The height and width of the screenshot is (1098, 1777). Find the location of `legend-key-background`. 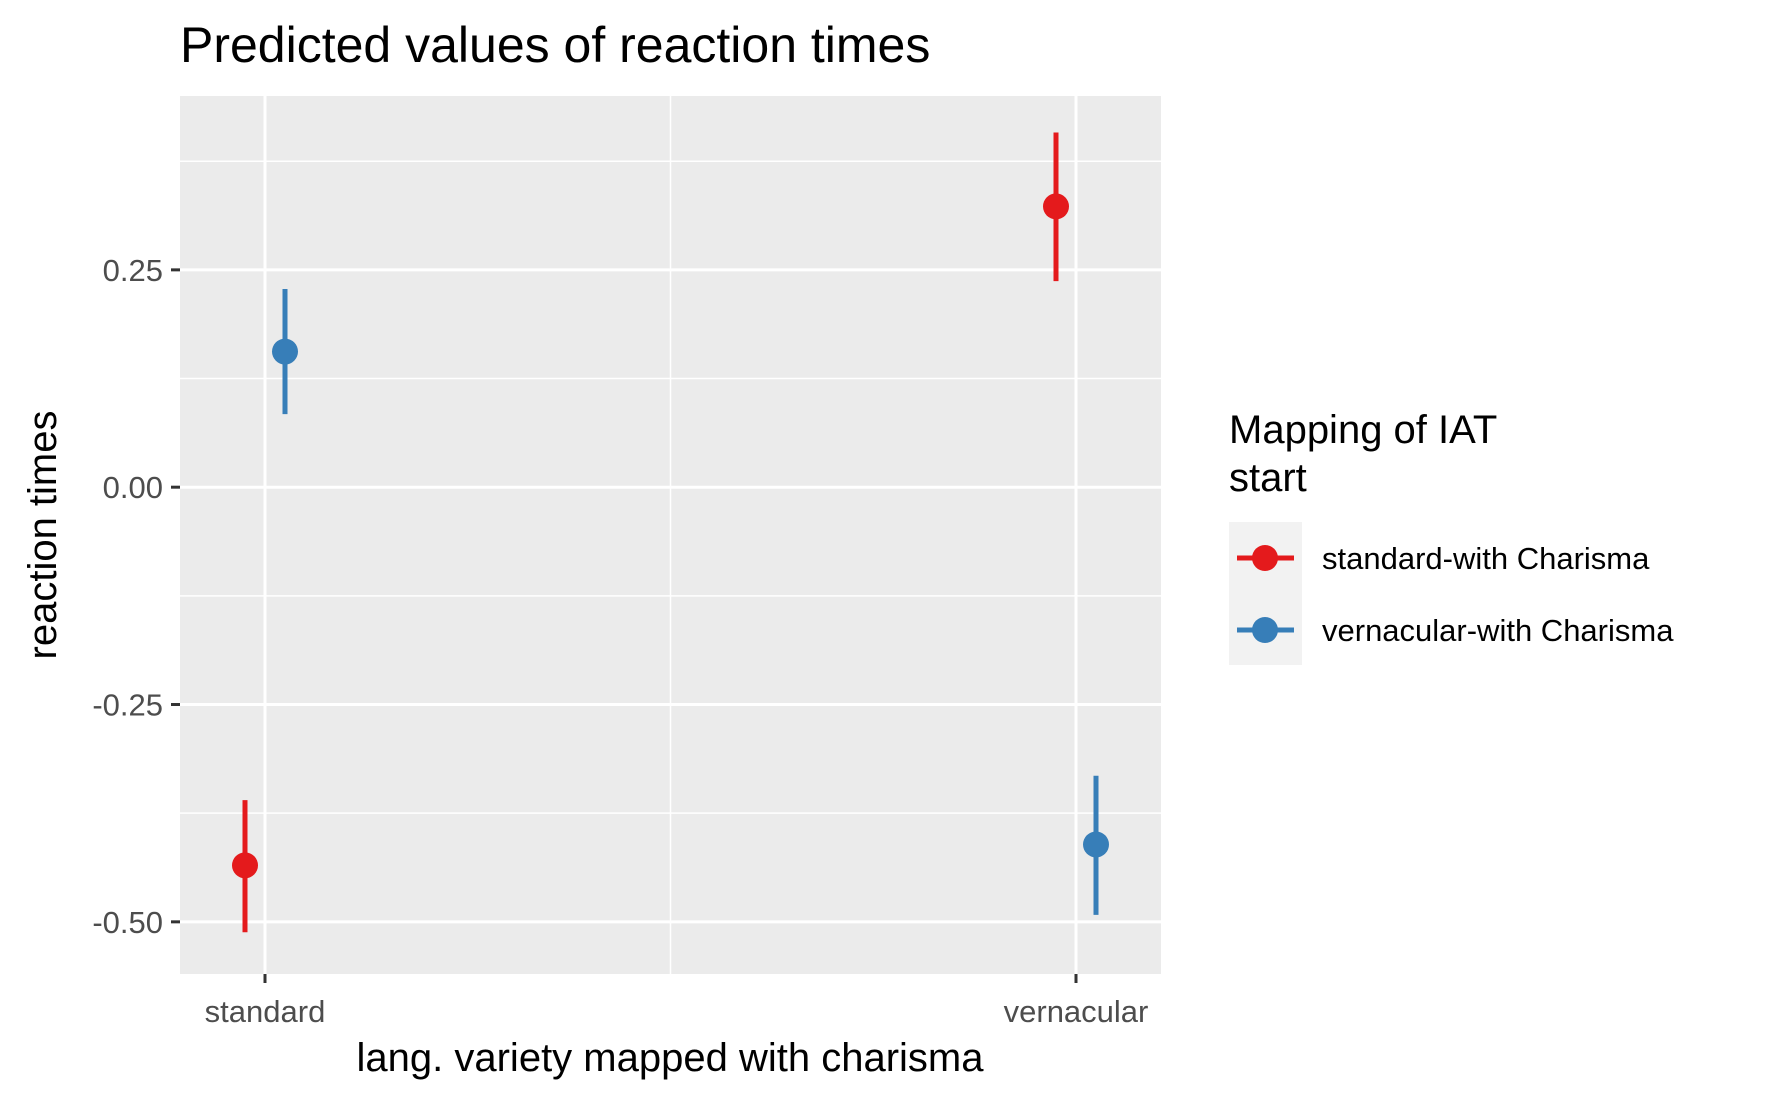

legend-key-background is located at coordinates (1265, 593).